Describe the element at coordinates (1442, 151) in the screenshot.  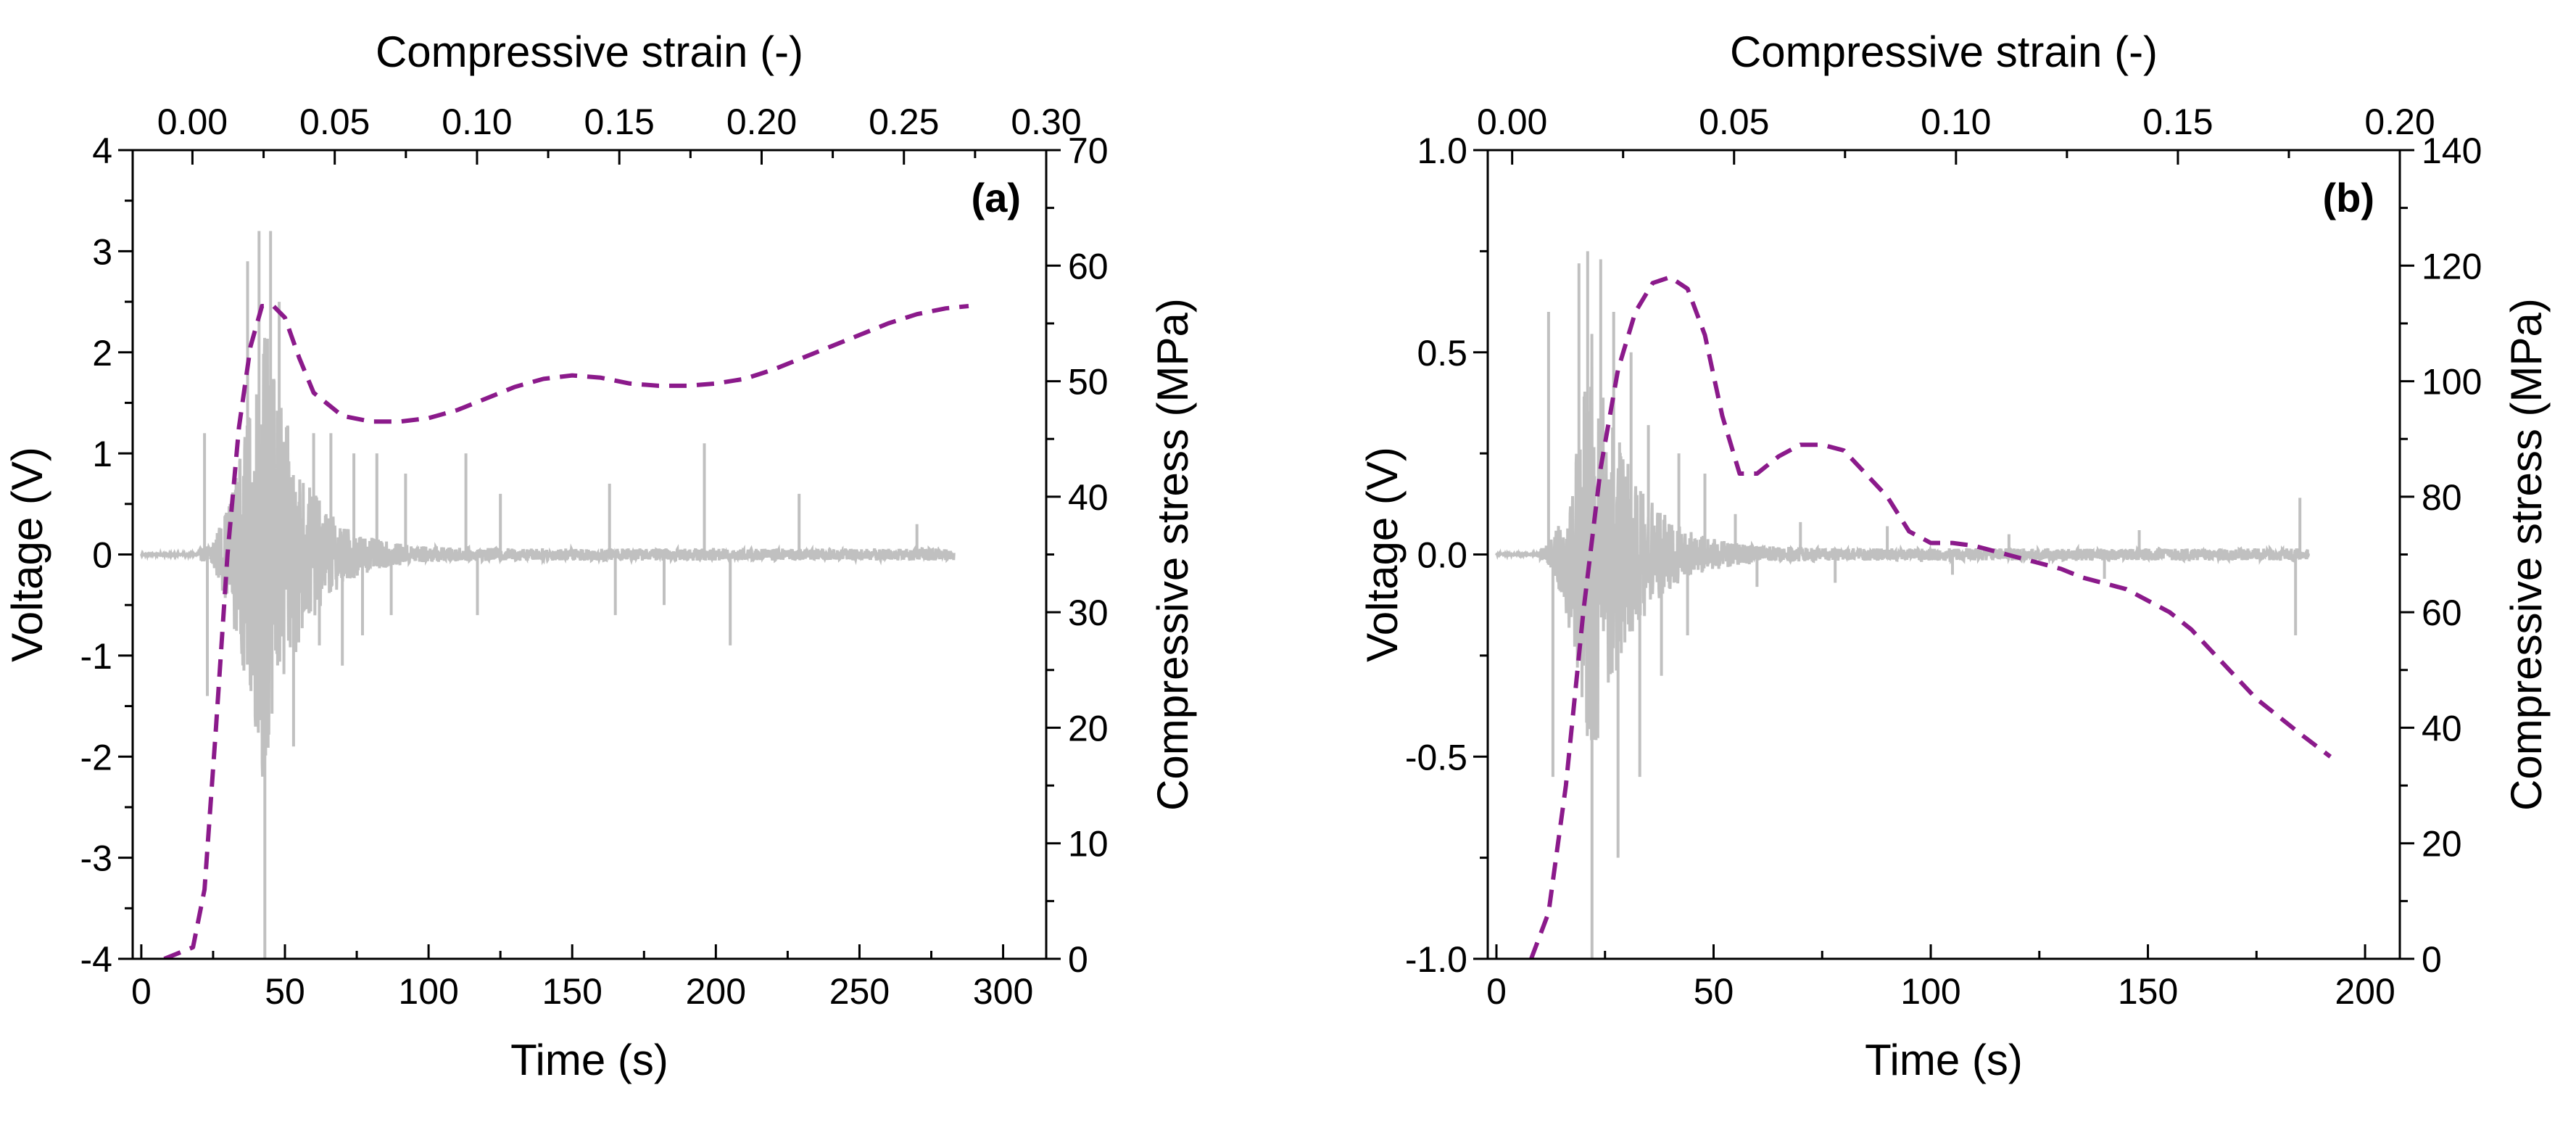
I see `panel-b-y-tick-label: 1.0` at that location.